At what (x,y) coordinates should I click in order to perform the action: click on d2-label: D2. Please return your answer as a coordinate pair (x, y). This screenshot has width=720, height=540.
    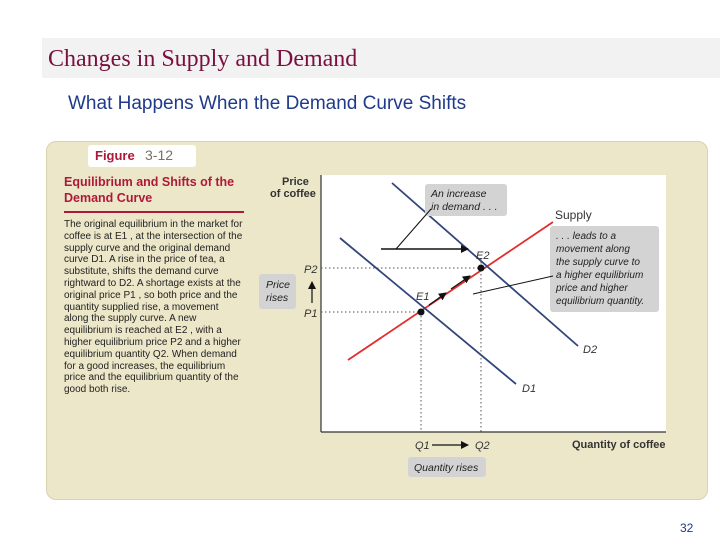
    Looking at the image, I should click on (590, 350).